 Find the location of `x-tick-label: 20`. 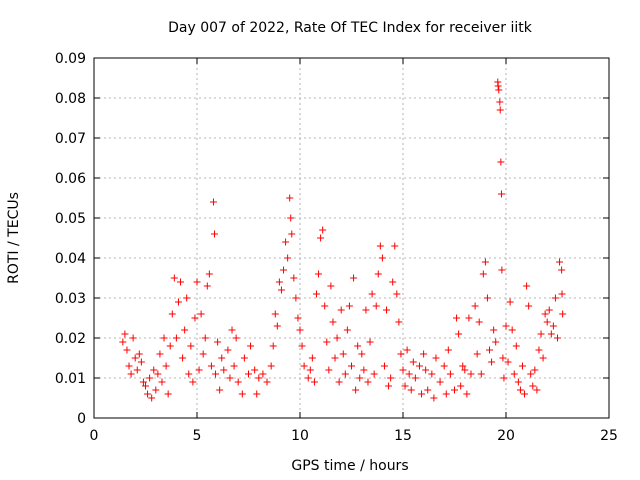

x-tick-label: 20 is located at coordinates (506, 436).